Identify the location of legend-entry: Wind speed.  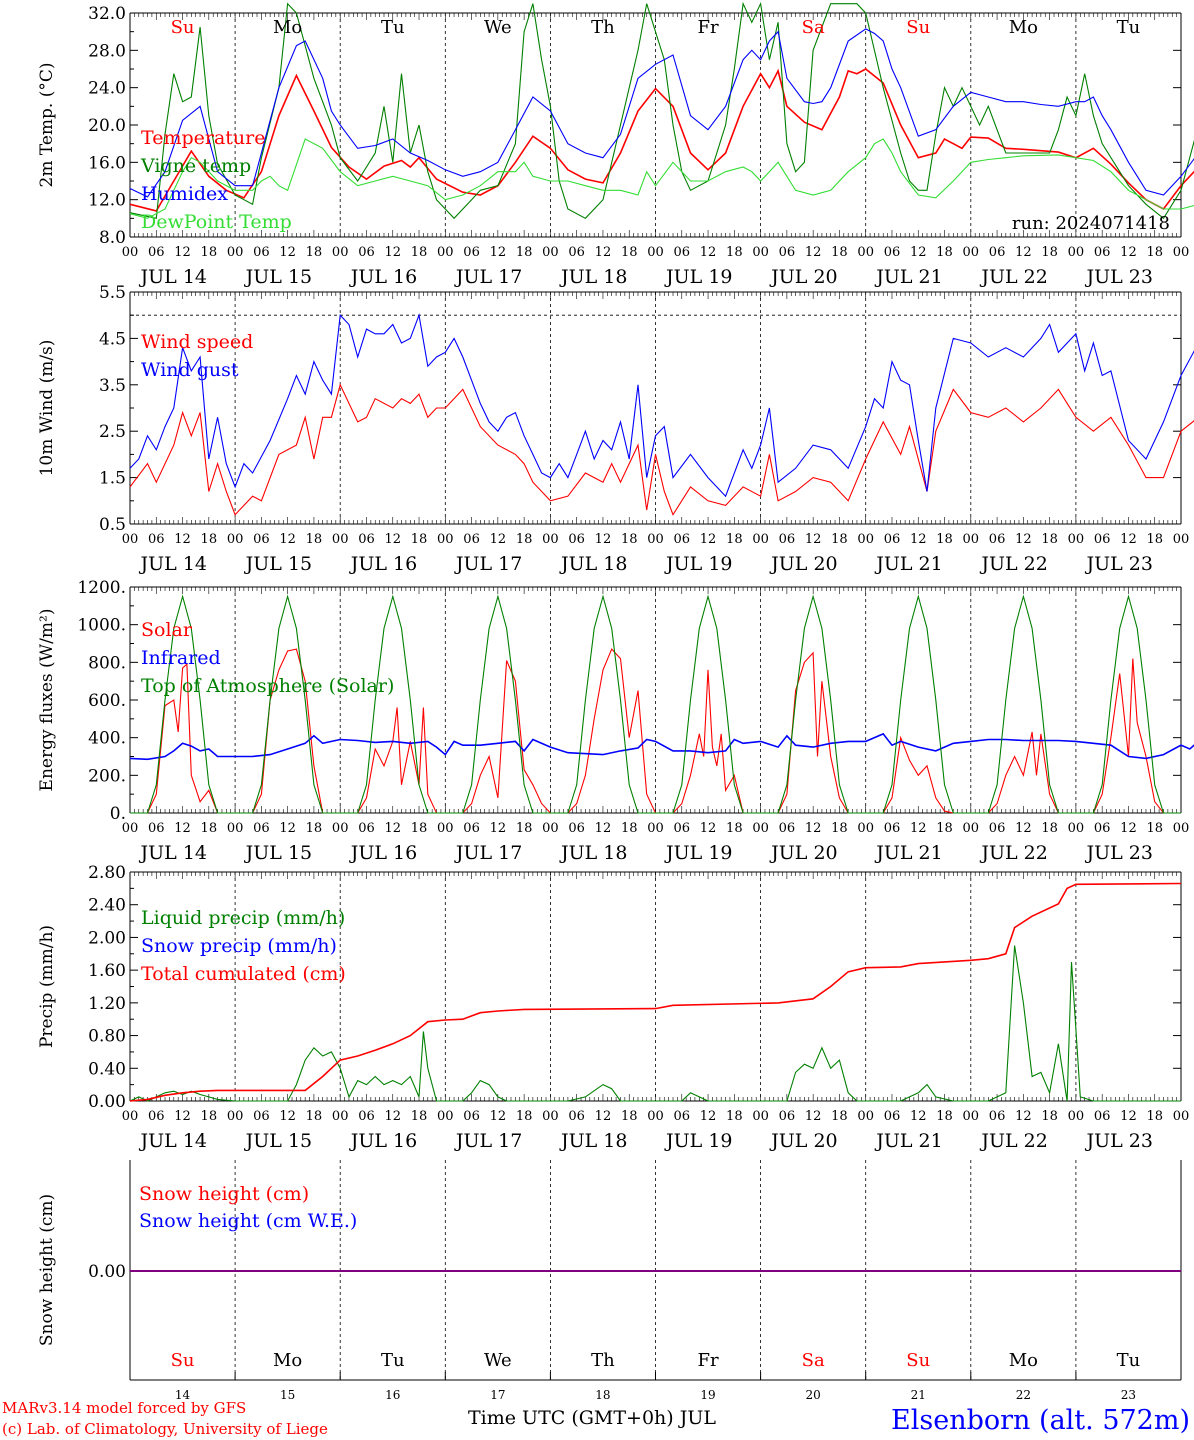
(197, 342).